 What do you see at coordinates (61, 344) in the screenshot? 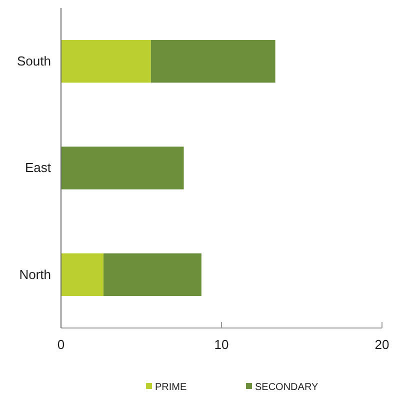
I see `x-tick-label: 0` at bounding box center [61, 344].